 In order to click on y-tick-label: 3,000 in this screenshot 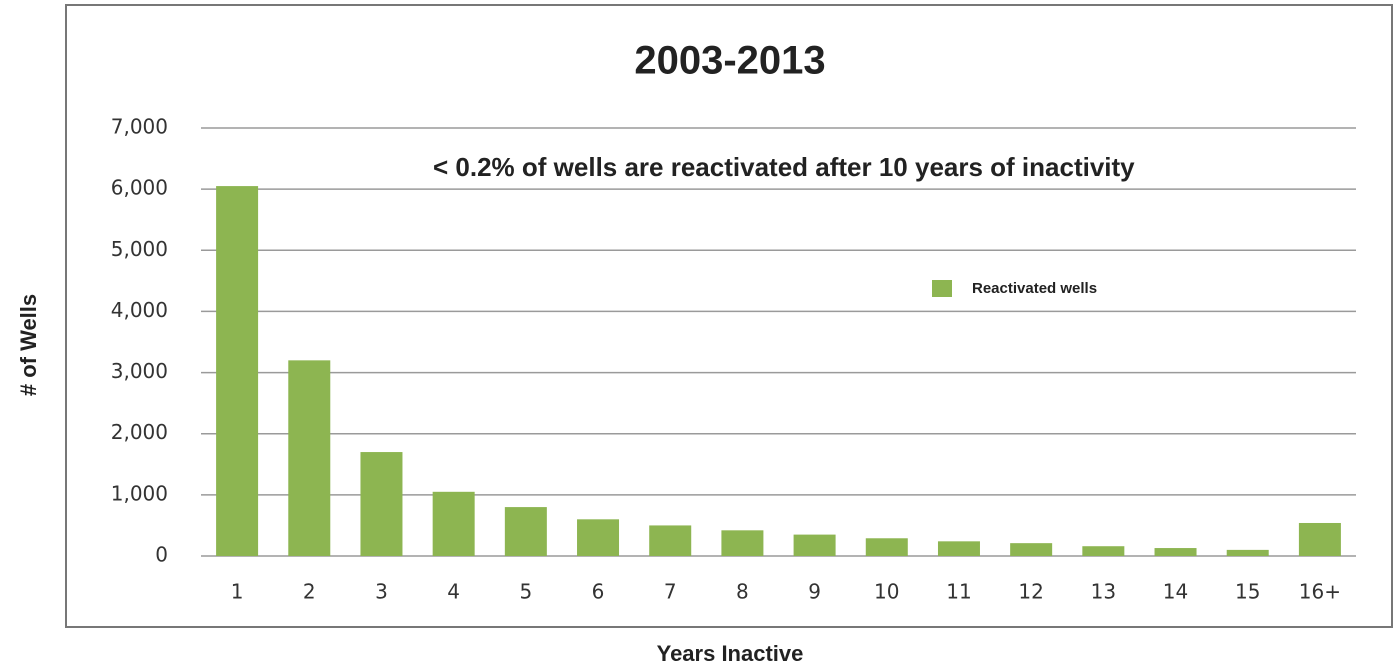, I will do `click(139, 371)`.